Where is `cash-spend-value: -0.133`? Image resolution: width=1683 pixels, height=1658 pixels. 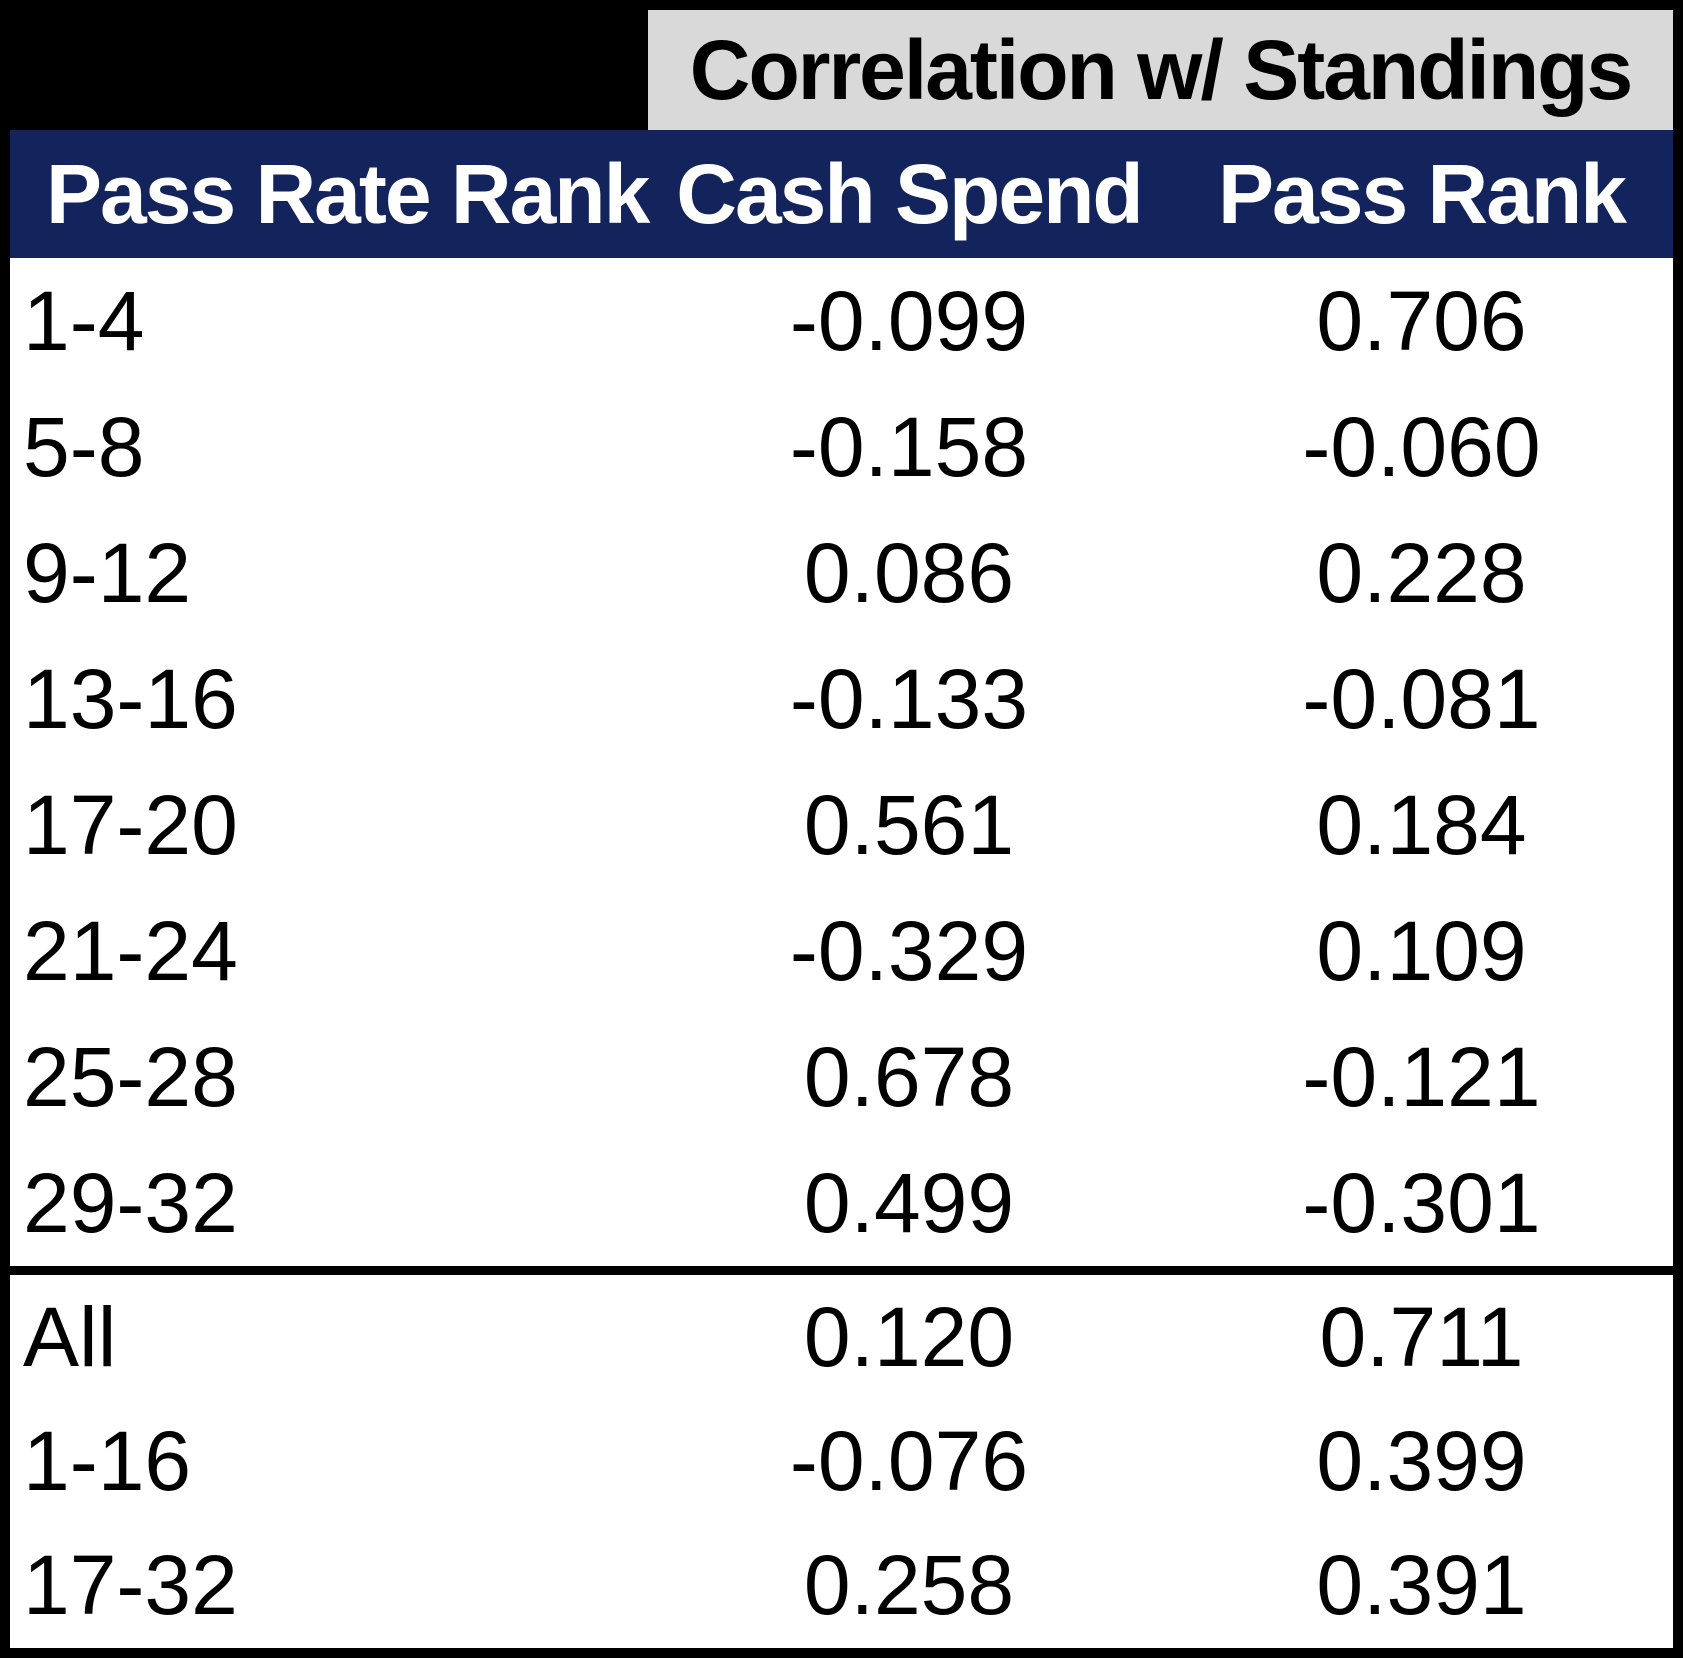
cash-spend-value: -0.133 is located at coordinates (909, 698).